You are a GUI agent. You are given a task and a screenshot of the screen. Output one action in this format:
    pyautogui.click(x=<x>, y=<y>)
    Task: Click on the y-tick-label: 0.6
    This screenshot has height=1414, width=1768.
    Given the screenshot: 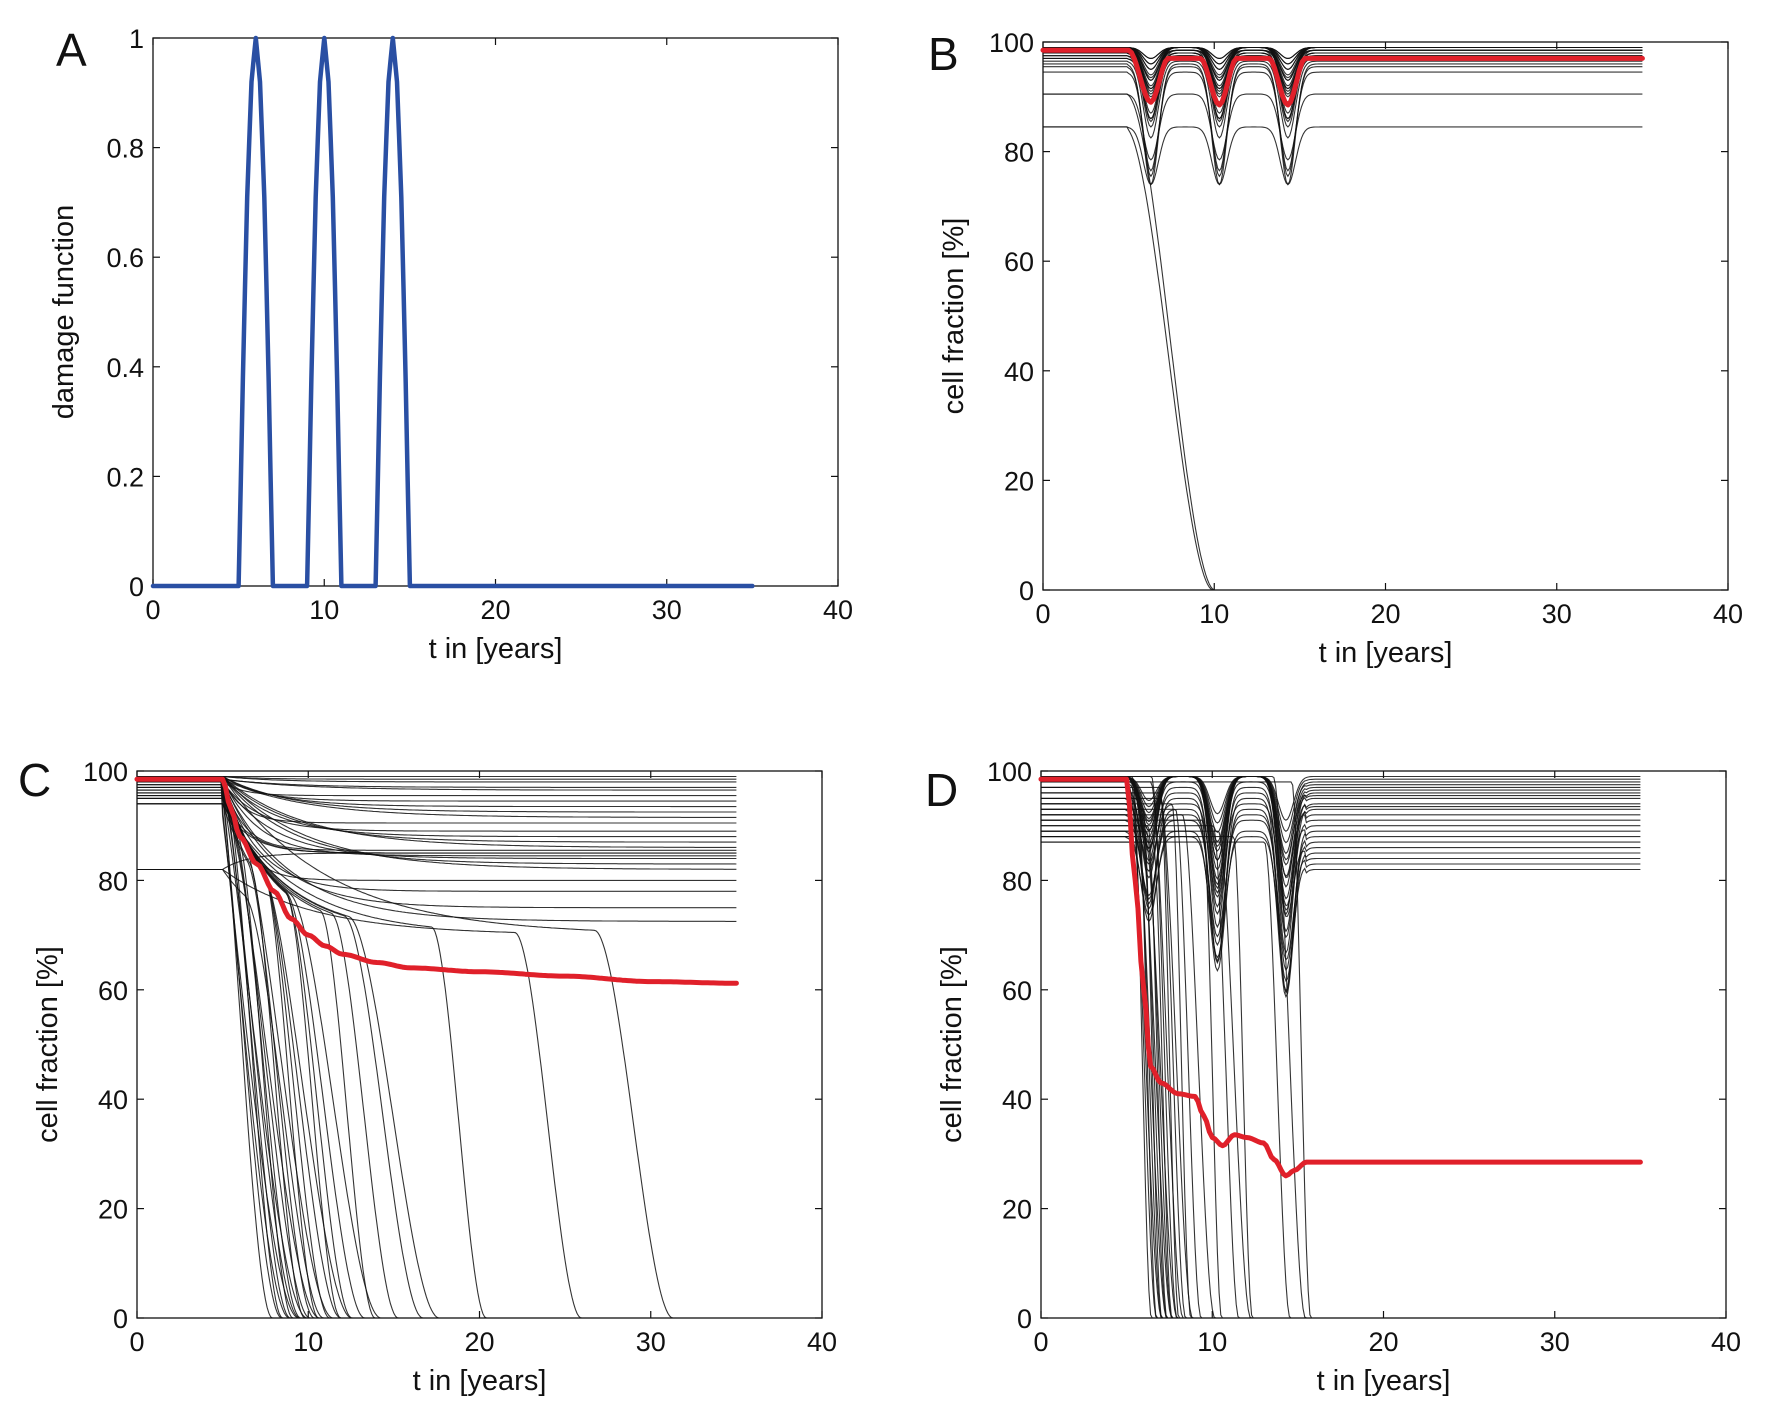 What is the action you would take?
    pyautogui.click(x=125, y=258)
    